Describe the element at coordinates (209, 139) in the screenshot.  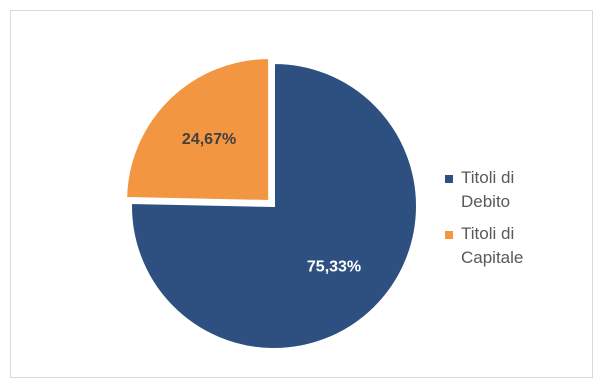
I see `data-label-capitale: 24,67%` at that location.